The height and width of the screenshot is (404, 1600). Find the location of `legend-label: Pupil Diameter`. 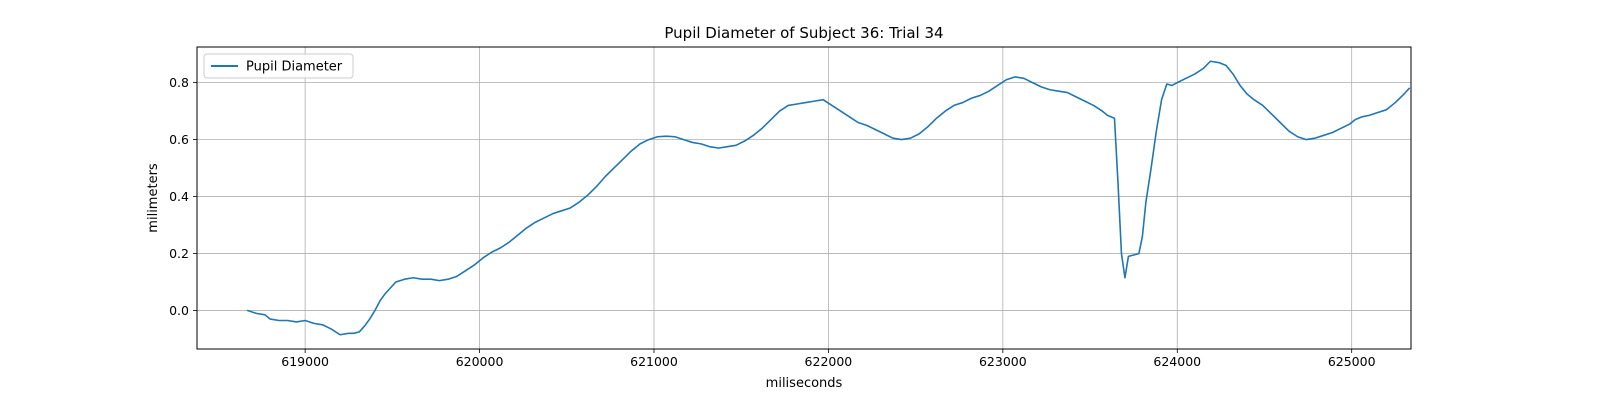

legend-label: Pupil Diameter is located at coordinates (294, 67).